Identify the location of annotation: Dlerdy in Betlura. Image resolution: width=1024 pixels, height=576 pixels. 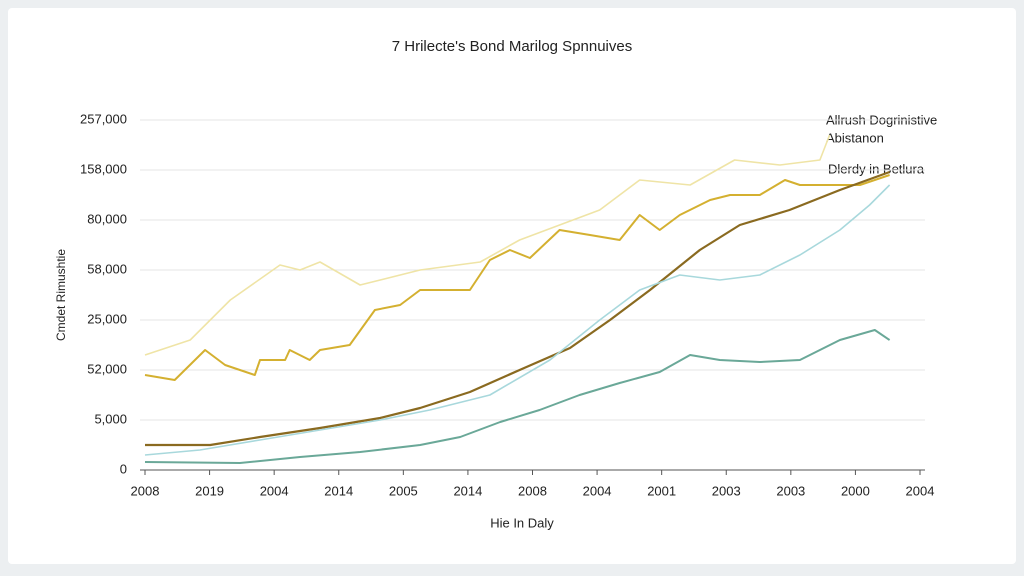
(876, 168).